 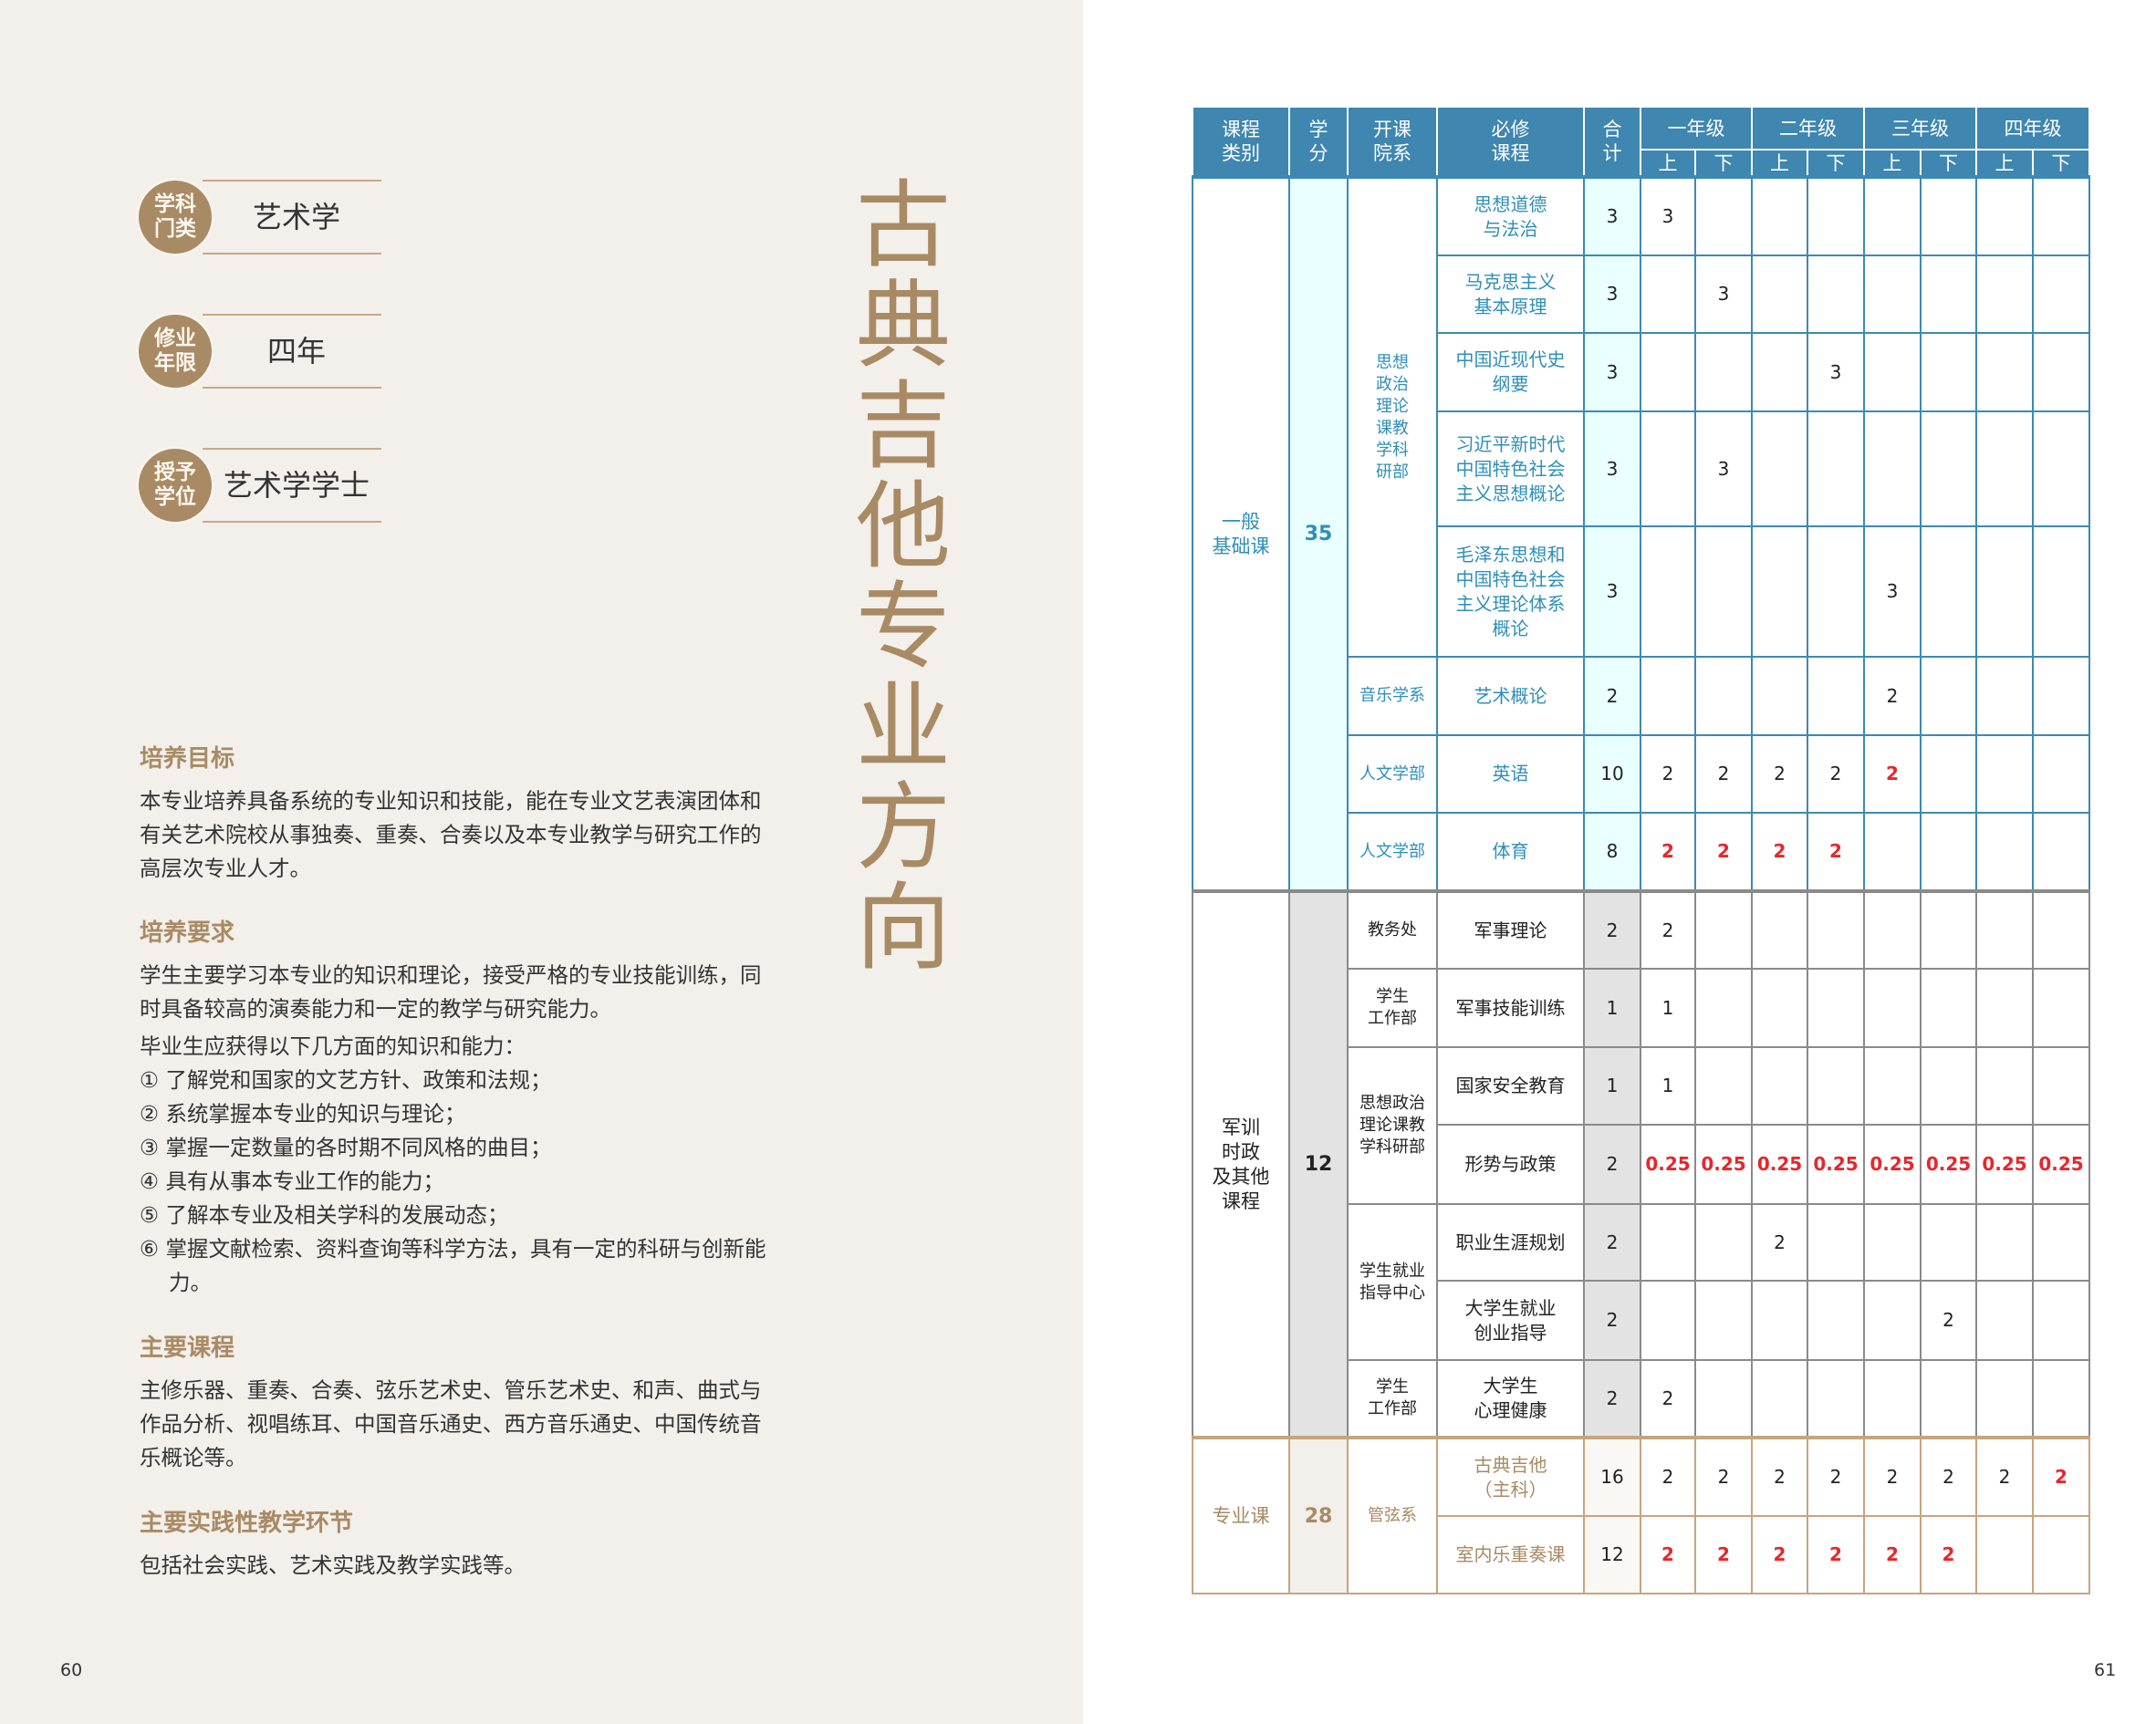 What do you see at coordinates (1511, 1320) in the screenshot?
I see `course-cell: 大学生就业 创业指导` at bounding box center [1511, 1320].